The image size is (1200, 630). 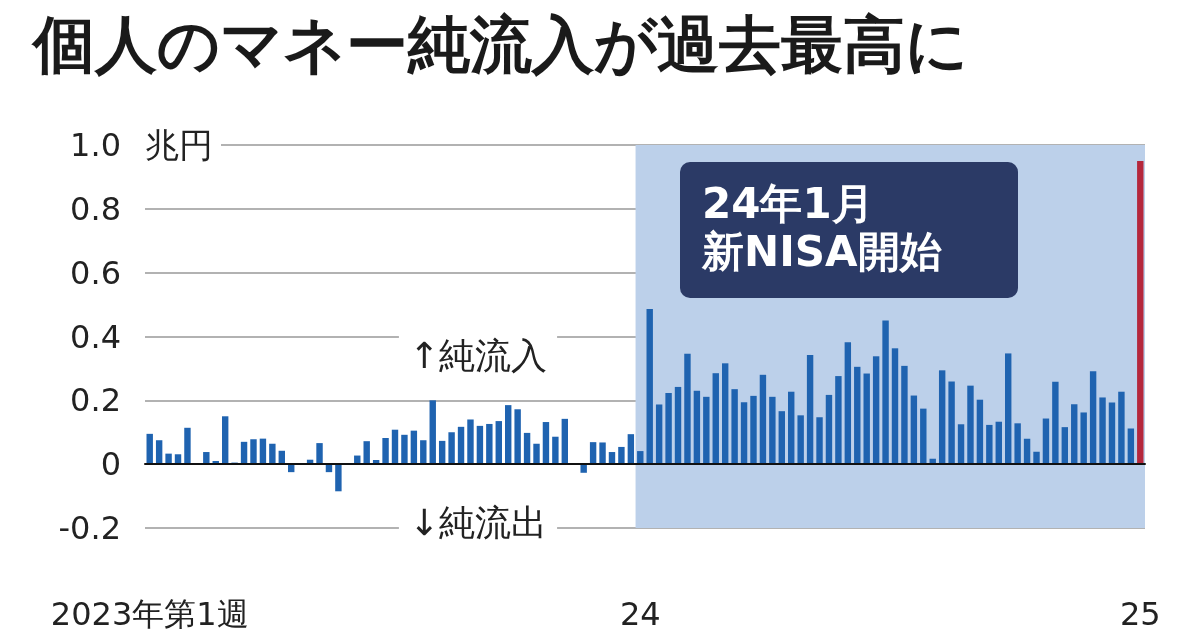 I want to click on chart-title: 個人のマネー純流入が過去最高に, so click(x=499, y=44).